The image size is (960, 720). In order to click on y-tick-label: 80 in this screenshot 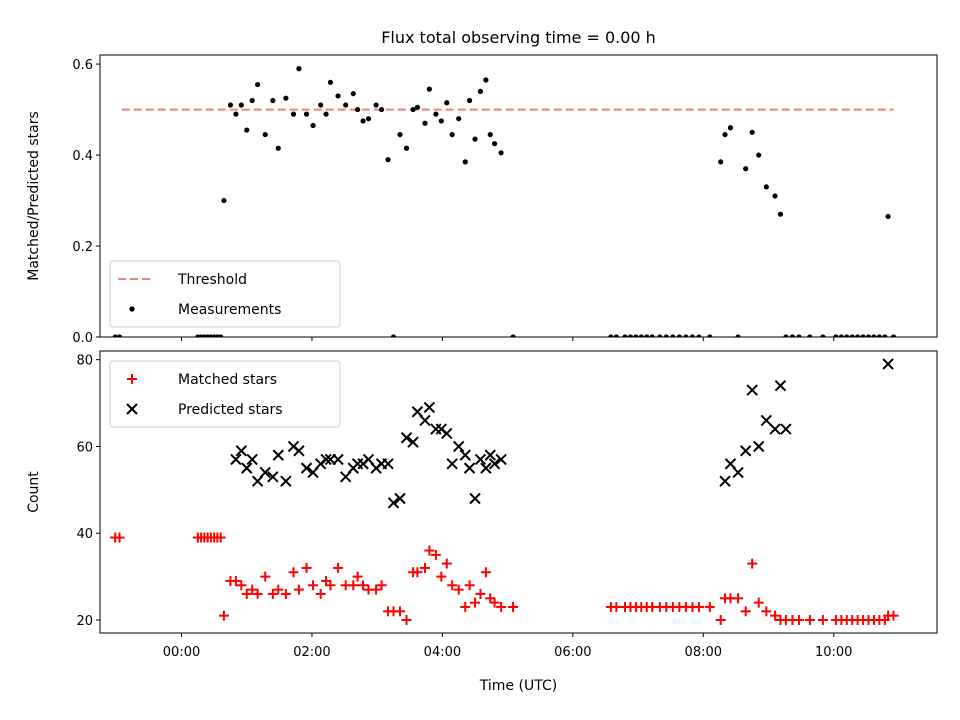, I will do `click(84, 361)`.